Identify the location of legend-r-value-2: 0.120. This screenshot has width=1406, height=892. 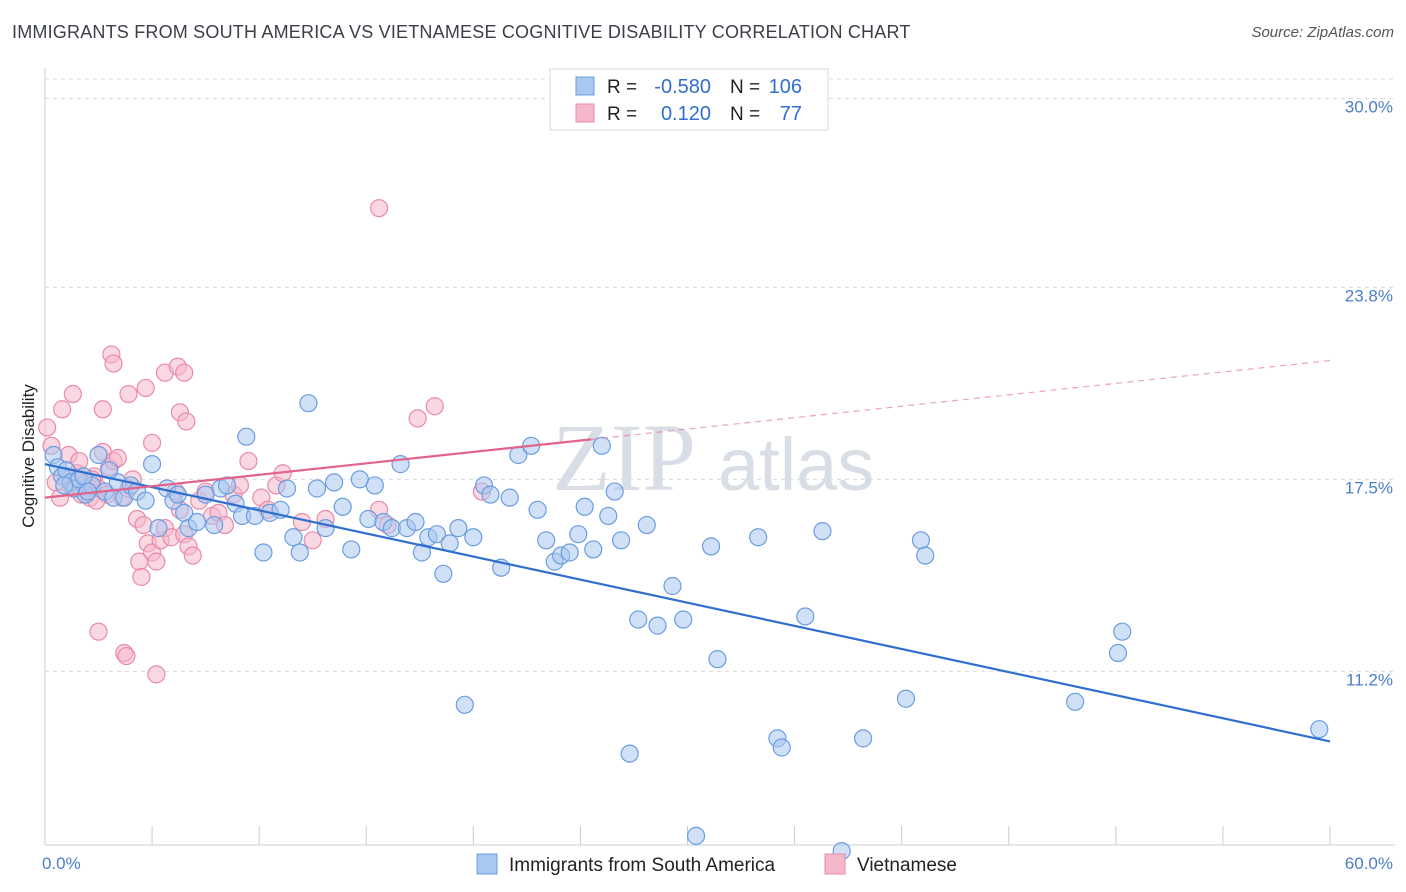
(686, 114).